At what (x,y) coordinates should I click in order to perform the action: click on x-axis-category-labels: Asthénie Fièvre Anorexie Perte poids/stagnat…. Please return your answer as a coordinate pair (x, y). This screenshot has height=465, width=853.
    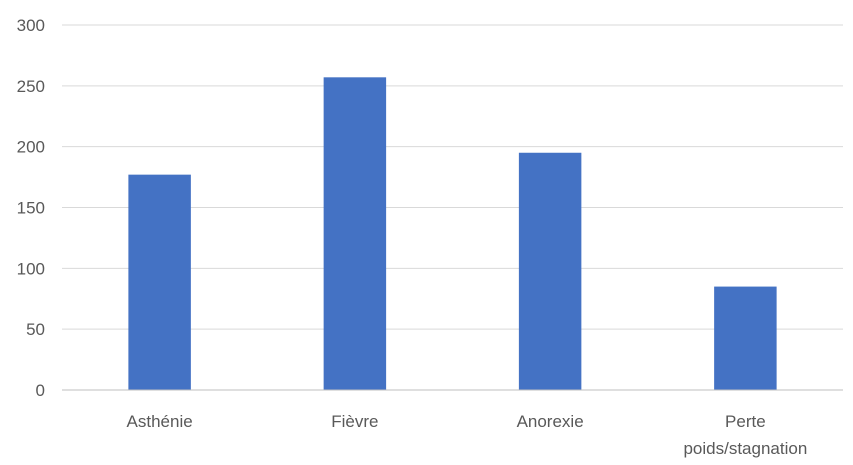
    Looking at the image, I should click on (467, 435).